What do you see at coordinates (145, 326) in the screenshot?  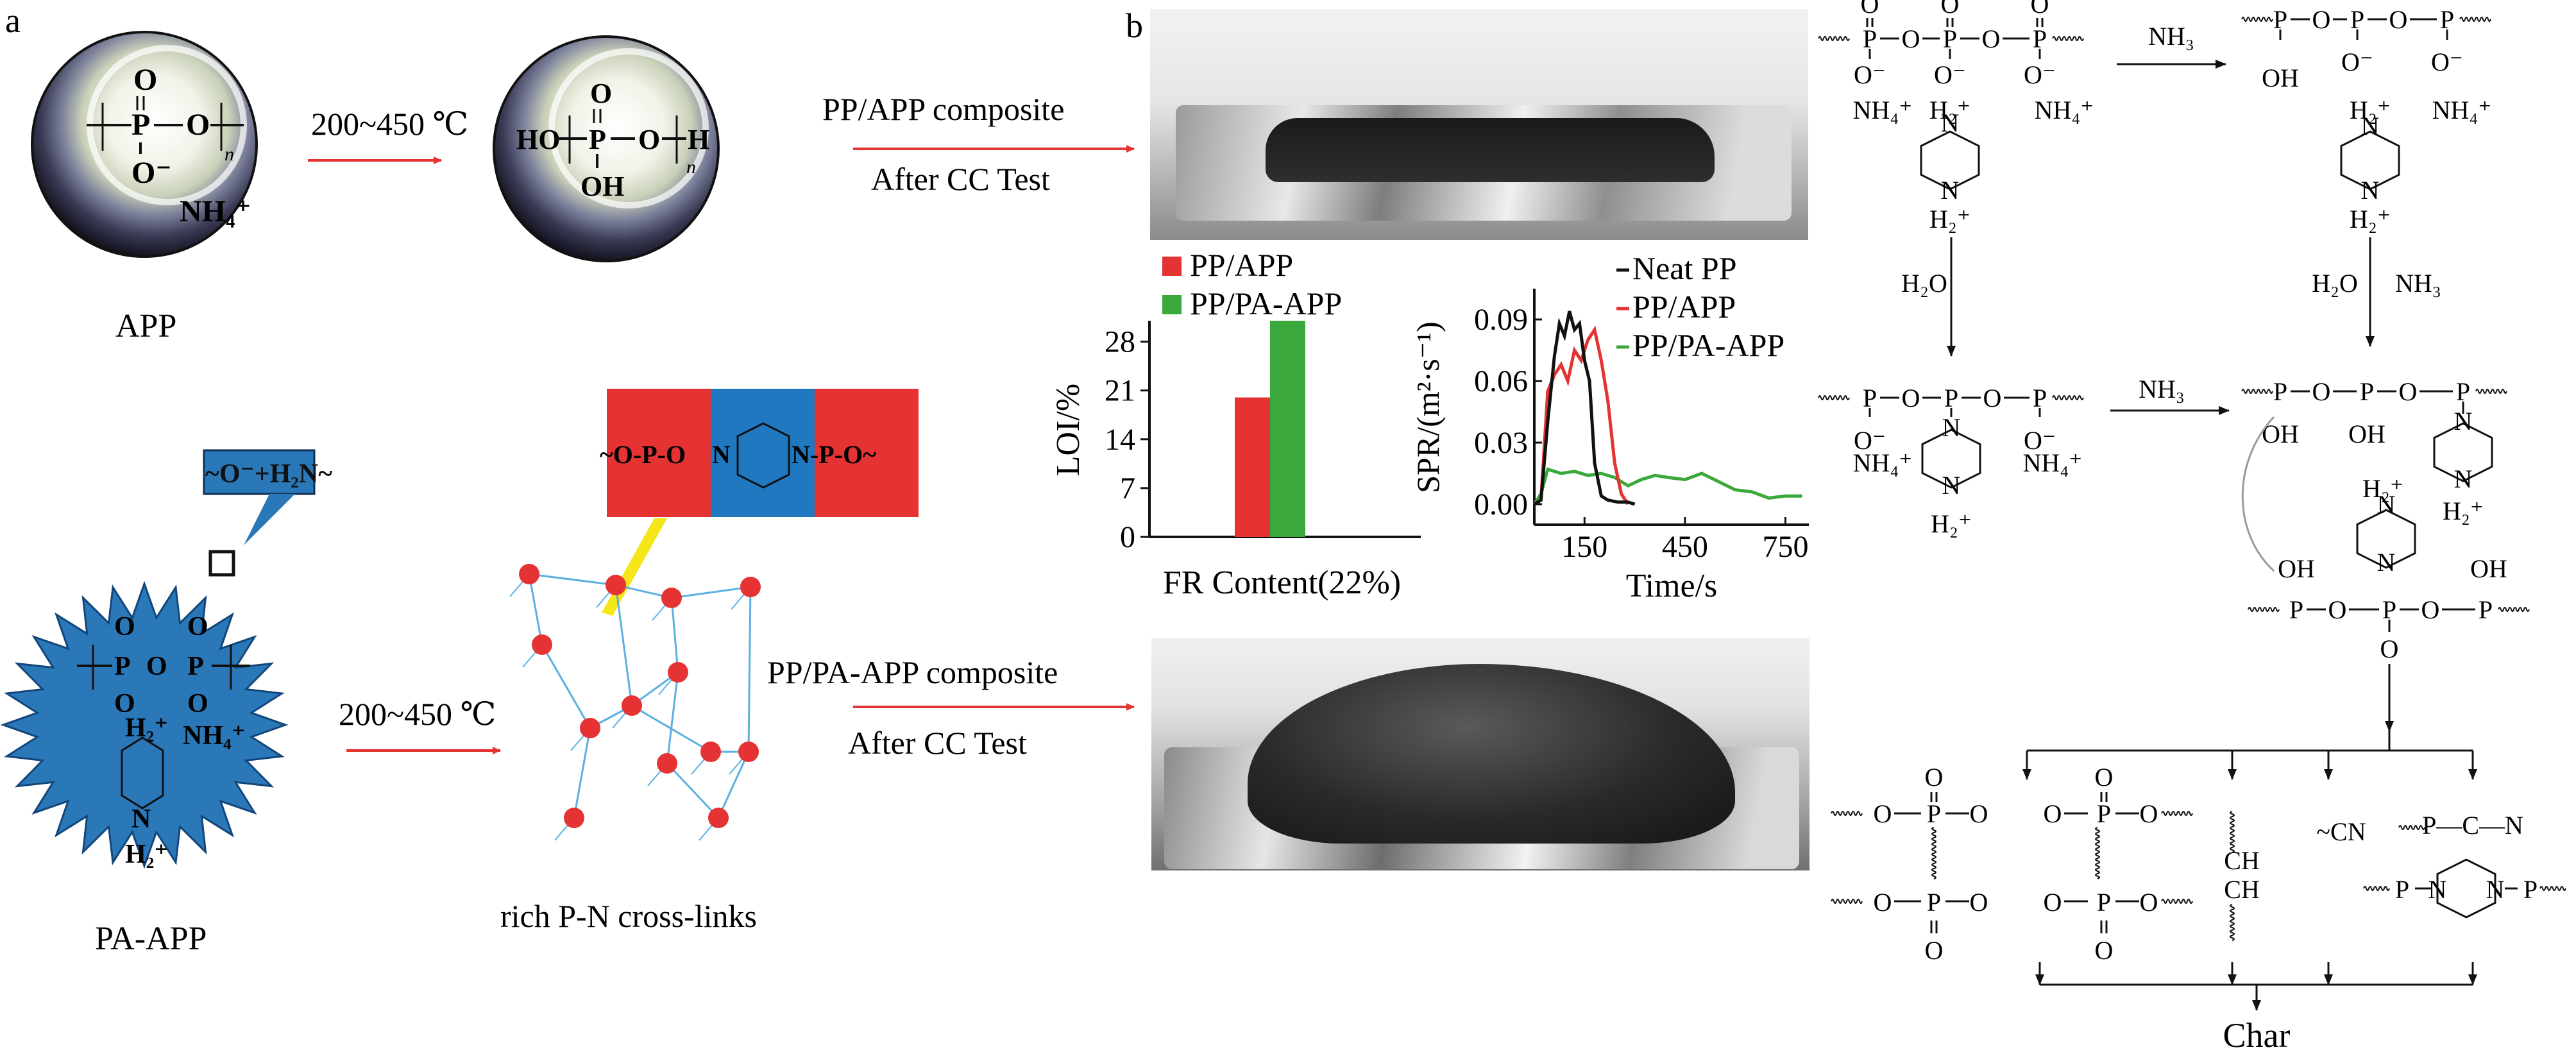 I see `app-label: APP` at bounding box center [145, 326].